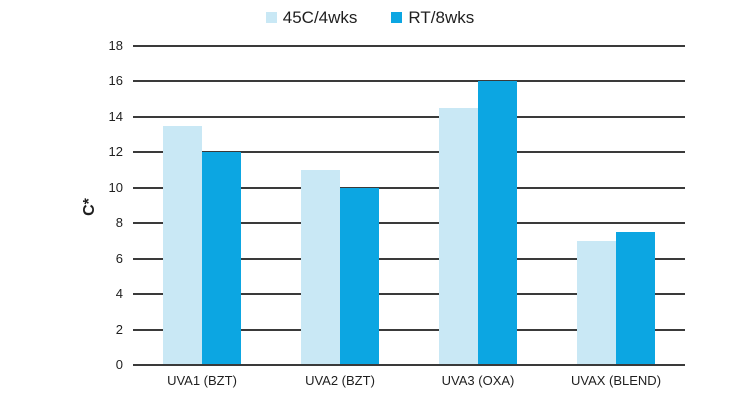 This screenshot has height=400, width=740. Describe the element at coordinates (115, 187) in the screenshot. I see `y-tick-label-10: 10` at that location.